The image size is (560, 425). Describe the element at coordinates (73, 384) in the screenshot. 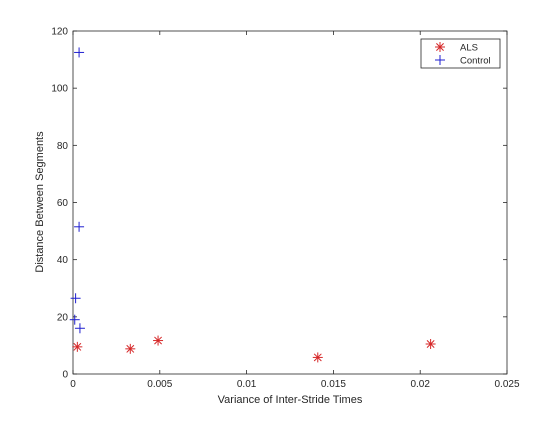

I see `x-tick-label: 0` at that location.